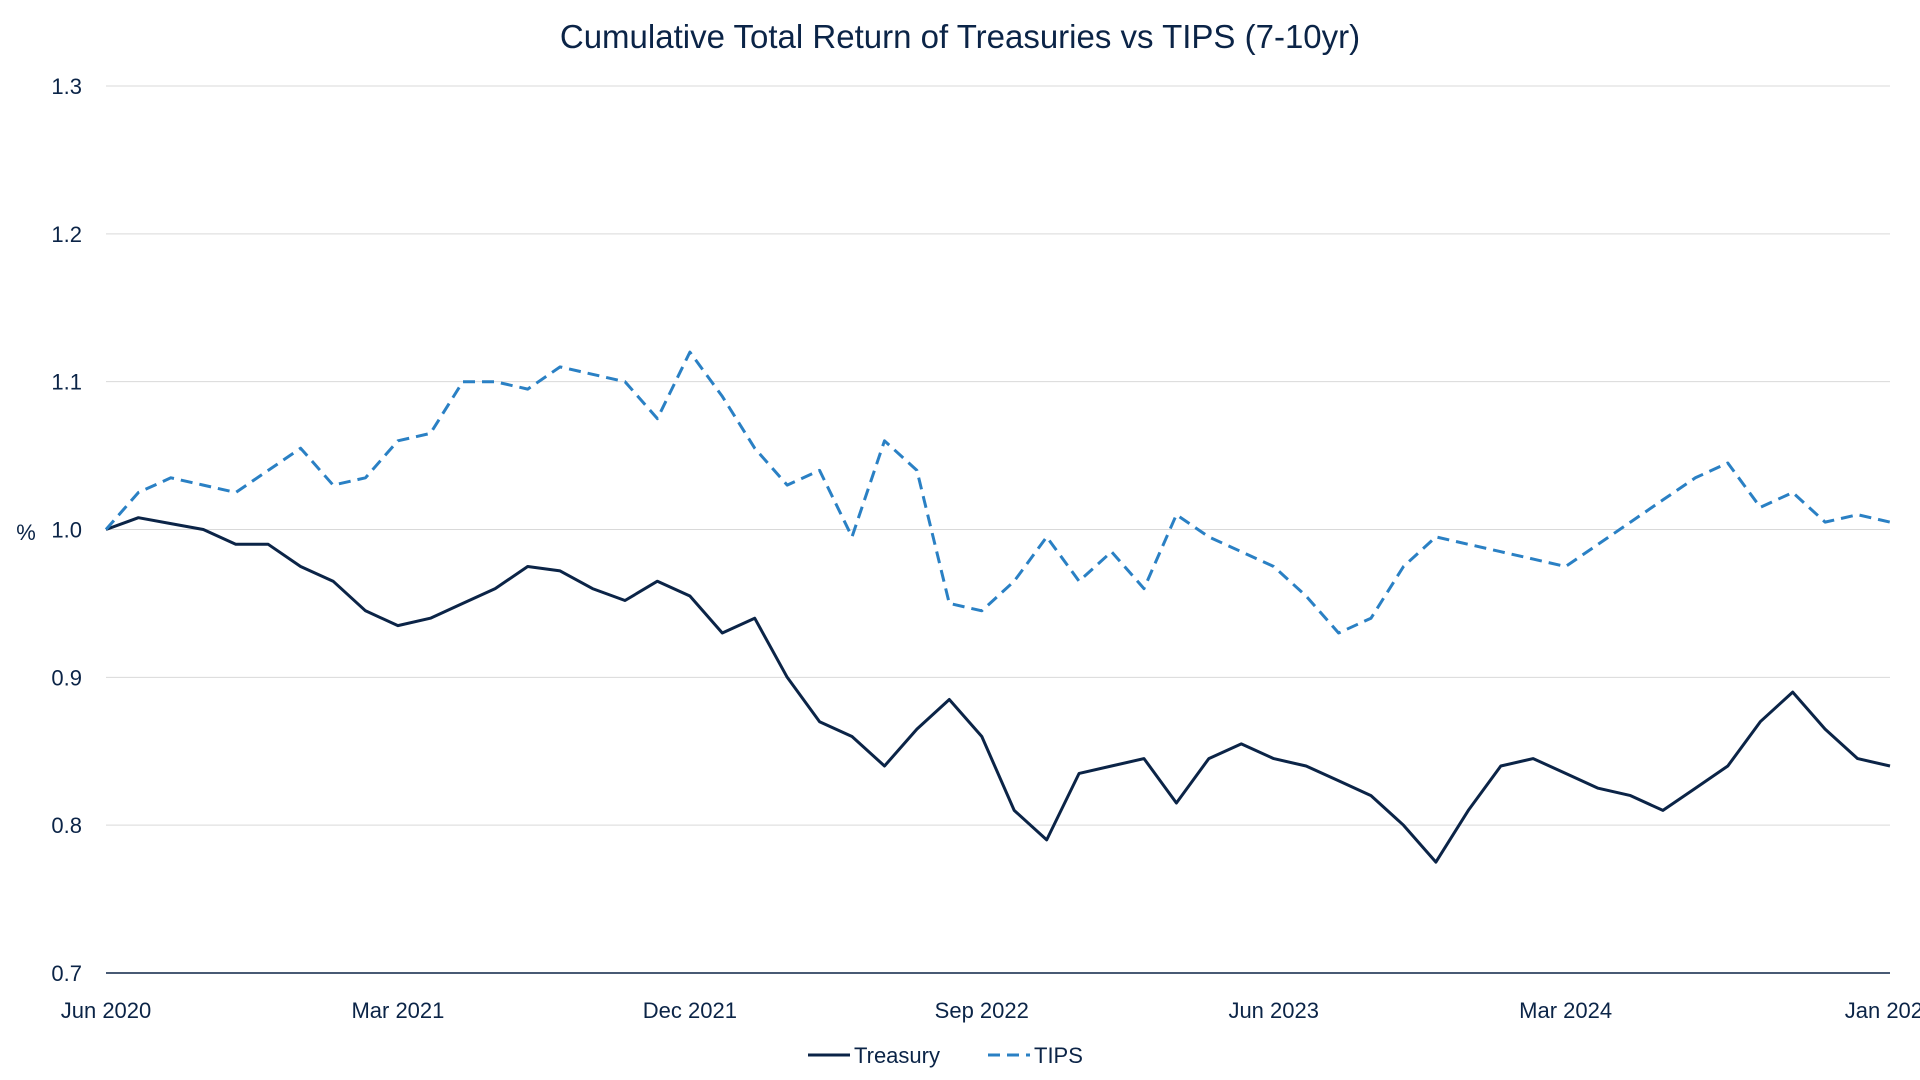 This screenshot has width=1920, height=1080. I want to click on y-axis-ticks: 0.7 0.8 0.9 1.0 1.1 1.2 1.3, so click(66, 530).